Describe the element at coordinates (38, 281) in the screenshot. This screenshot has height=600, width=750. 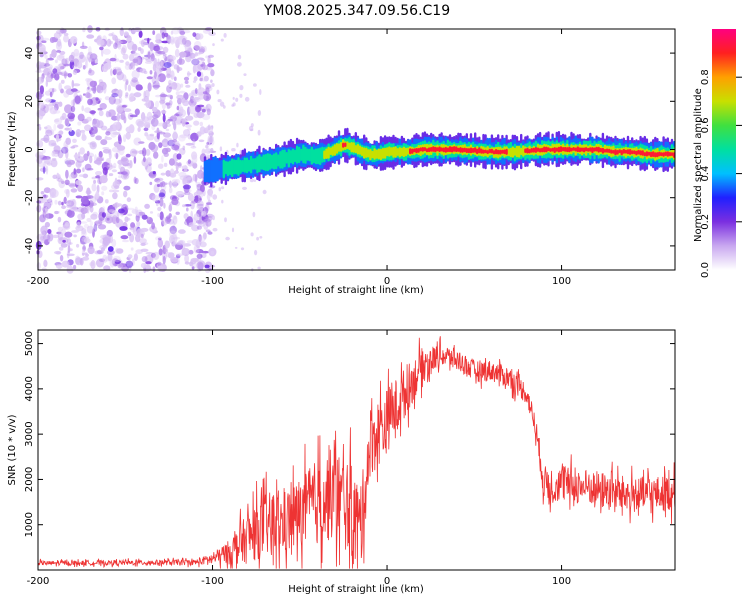
I see `x-tick-label: -200` at that location.